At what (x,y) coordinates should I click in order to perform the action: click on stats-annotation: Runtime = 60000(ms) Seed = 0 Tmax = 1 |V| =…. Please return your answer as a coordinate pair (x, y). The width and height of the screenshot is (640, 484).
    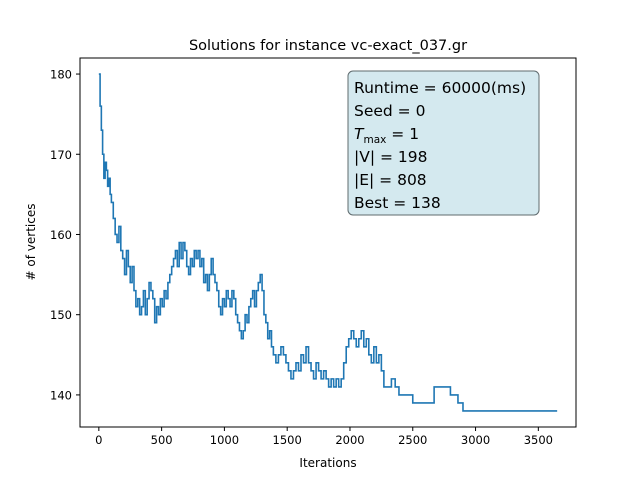
    Looking at the image, I should click on (443, 143).